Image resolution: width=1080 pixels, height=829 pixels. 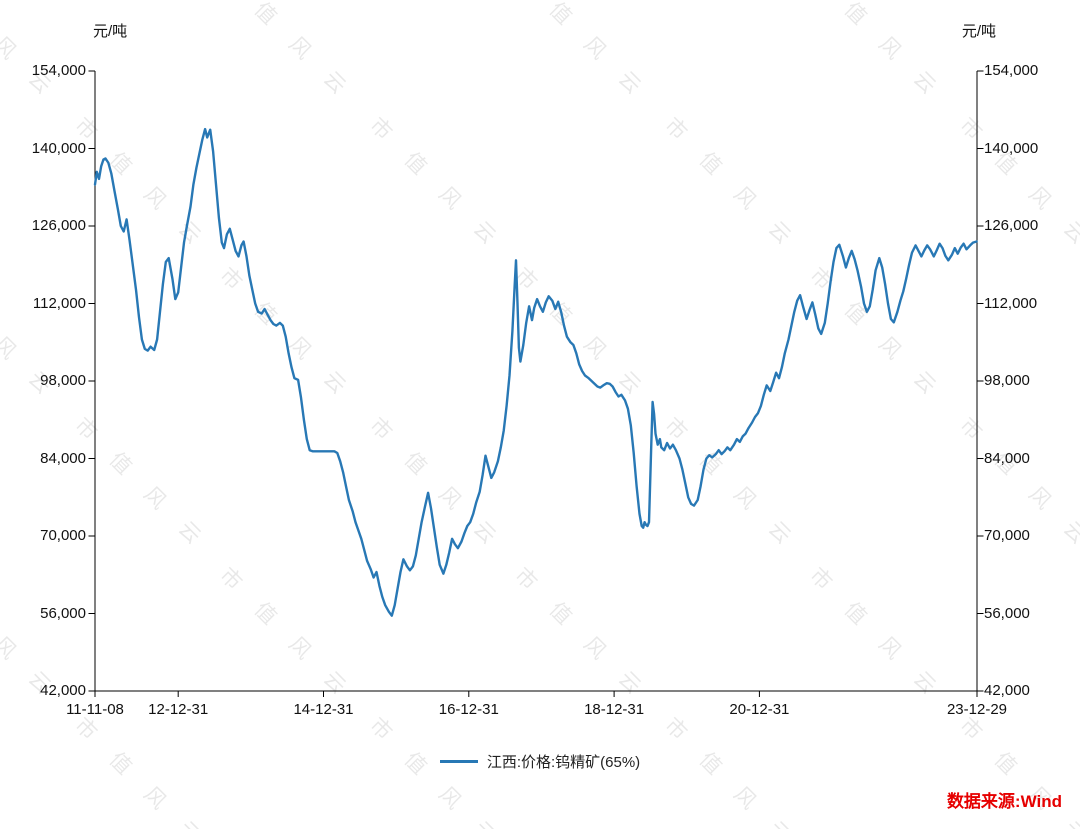 I want to click on y-axis-tick-label-right: 84,000, so click(x=1007, y=458).